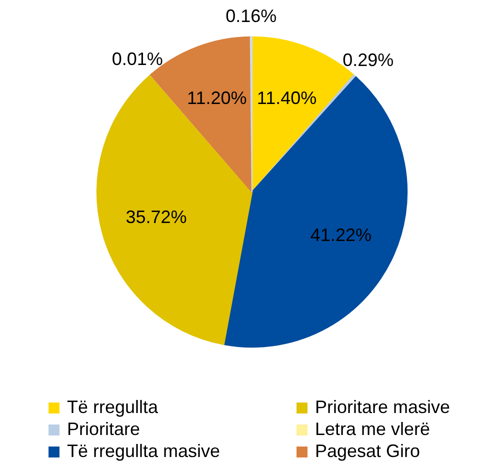 The image size is (502, 465). I want to click on data-label: 11.20%, so click(217, 98).